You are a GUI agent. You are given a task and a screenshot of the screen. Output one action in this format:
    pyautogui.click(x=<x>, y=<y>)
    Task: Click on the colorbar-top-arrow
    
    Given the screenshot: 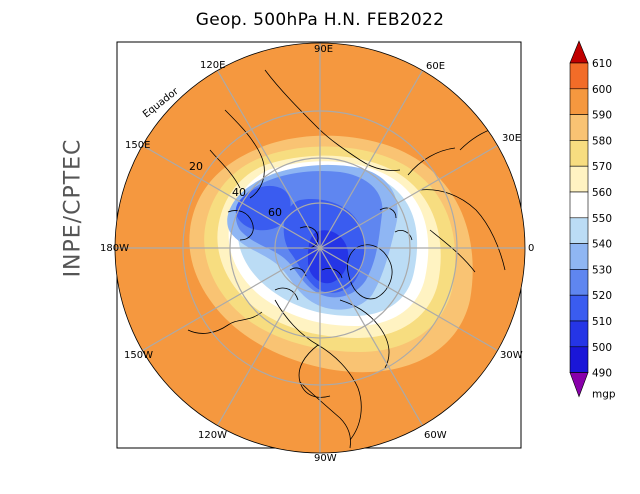 What is the action you would take?
    pyautogui.click(x=579, y=52)
    